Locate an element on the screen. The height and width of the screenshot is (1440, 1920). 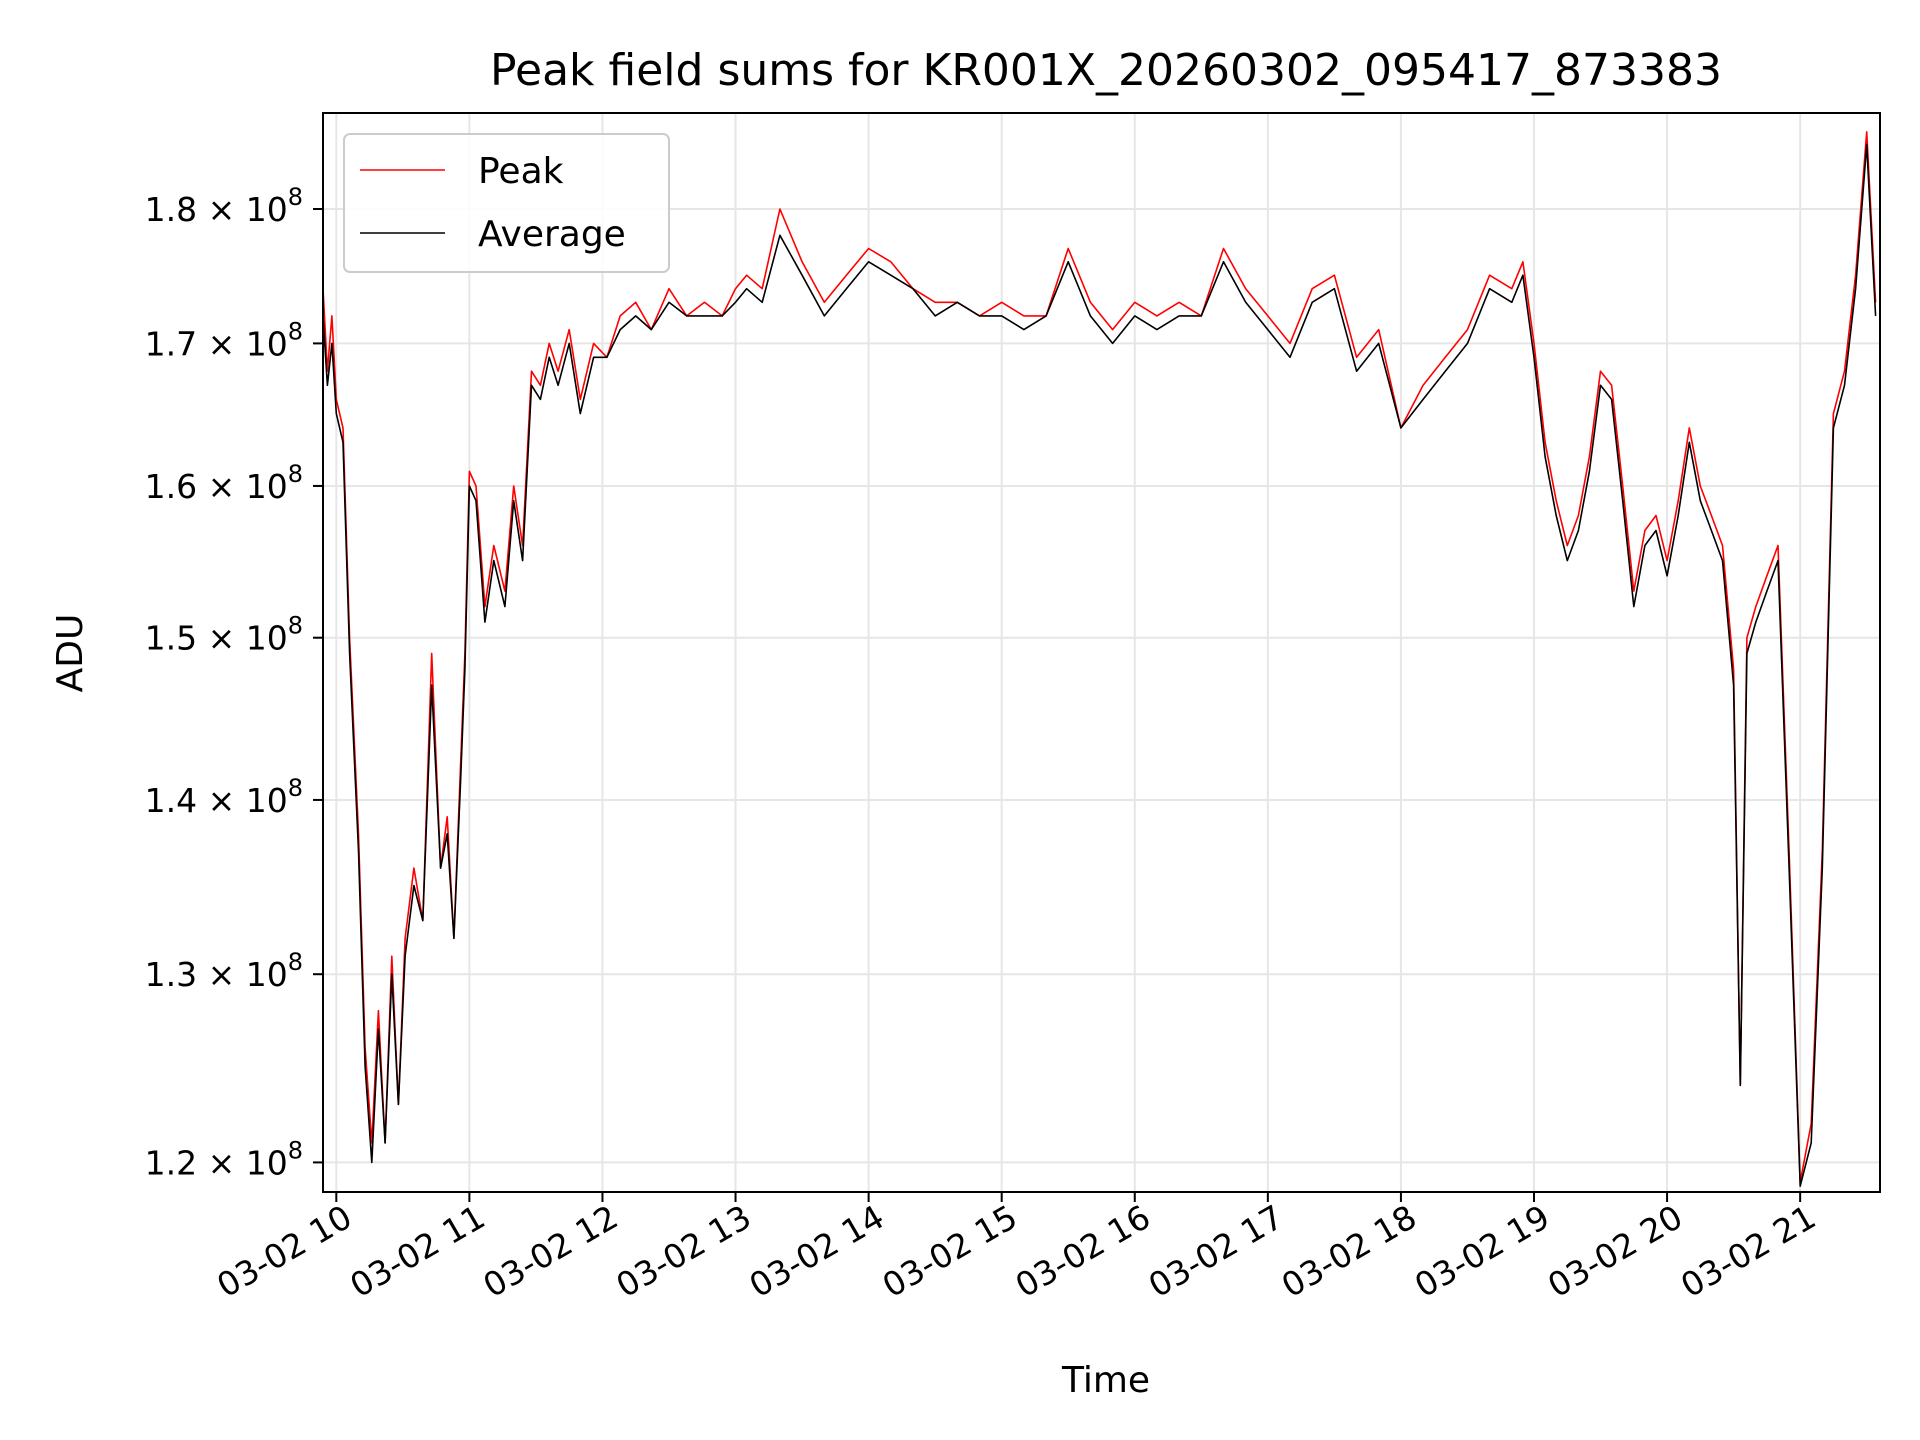
y-tick-label: 1.4 × 10⁸ is located at coordinates (224, 797).